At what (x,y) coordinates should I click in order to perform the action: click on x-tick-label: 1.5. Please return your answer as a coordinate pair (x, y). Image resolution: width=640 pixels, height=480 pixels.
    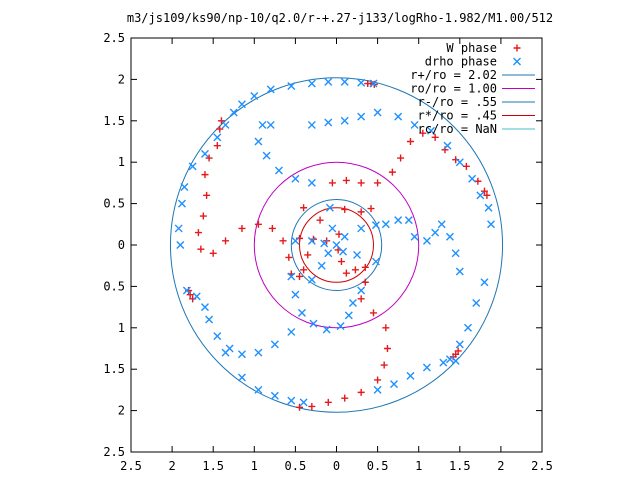
    Looking at the image, I should click on (213, 466).